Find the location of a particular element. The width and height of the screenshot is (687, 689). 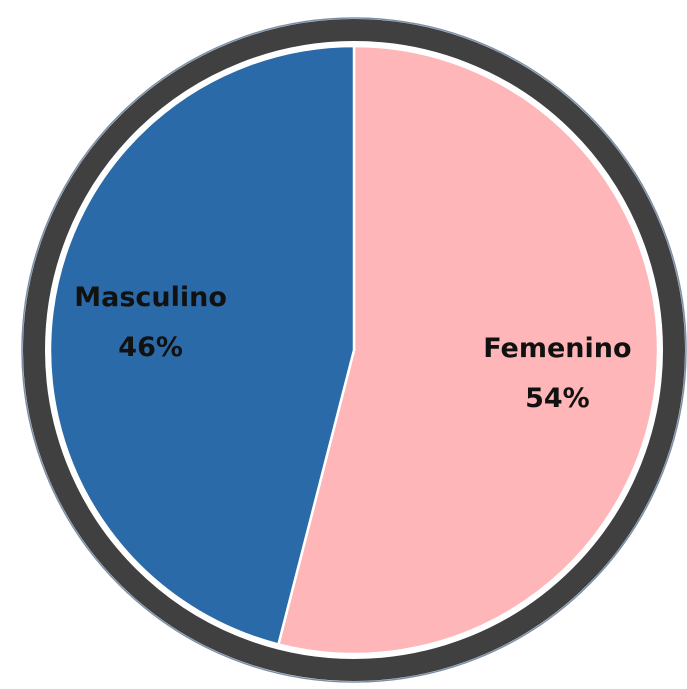

slice-category-label: Masculino is located at coordinates (150, 297).